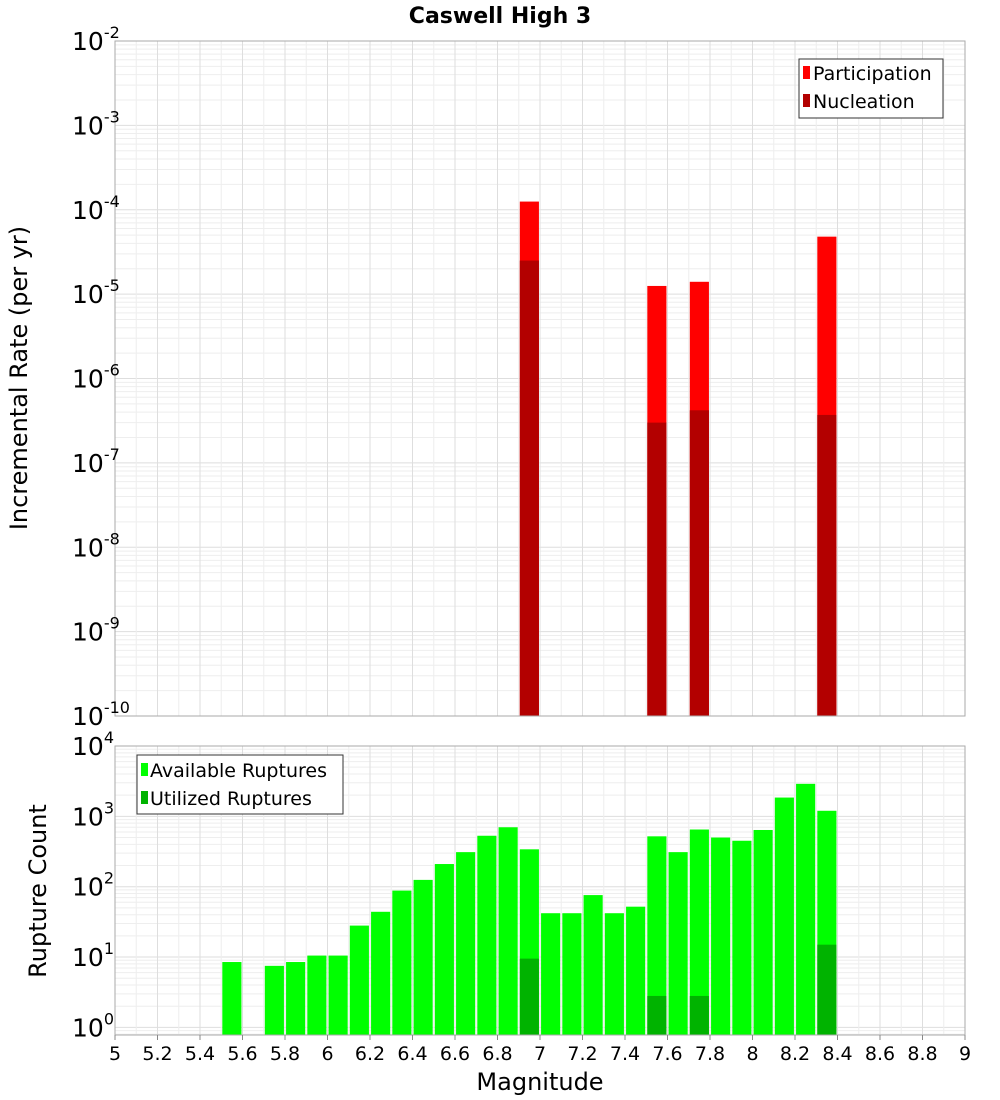 The height and width of the screenshot is (1100, 1000). I want to click on top-y-axis-label: Incremental Rate (per yr), so click(19, 378).